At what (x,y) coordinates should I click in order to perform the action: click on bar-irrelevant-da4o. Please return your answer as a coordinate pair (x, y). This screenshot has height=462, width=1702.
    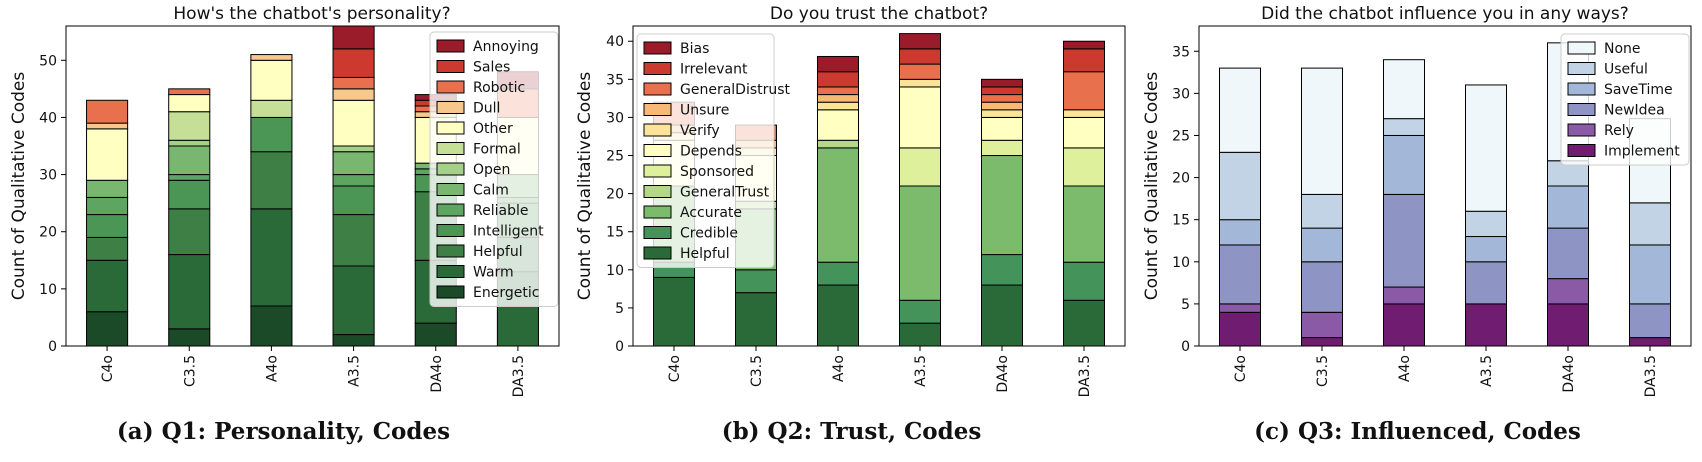
    Looking at the image, I should click on (1002, 91).